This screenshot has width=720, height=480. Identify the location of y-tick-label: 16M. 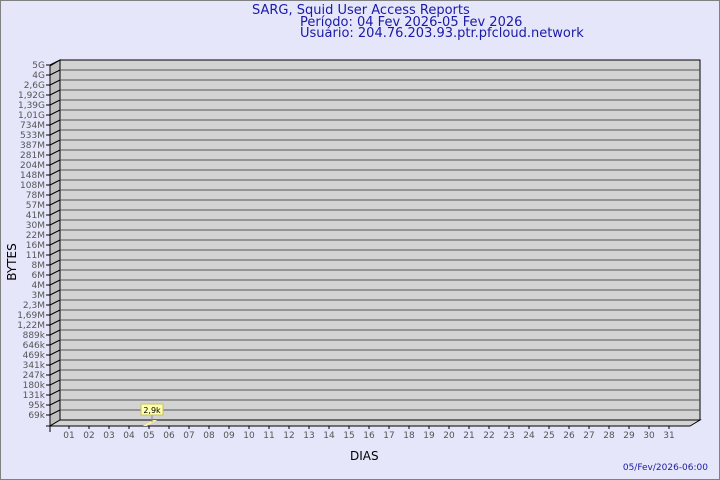
(35, 246).